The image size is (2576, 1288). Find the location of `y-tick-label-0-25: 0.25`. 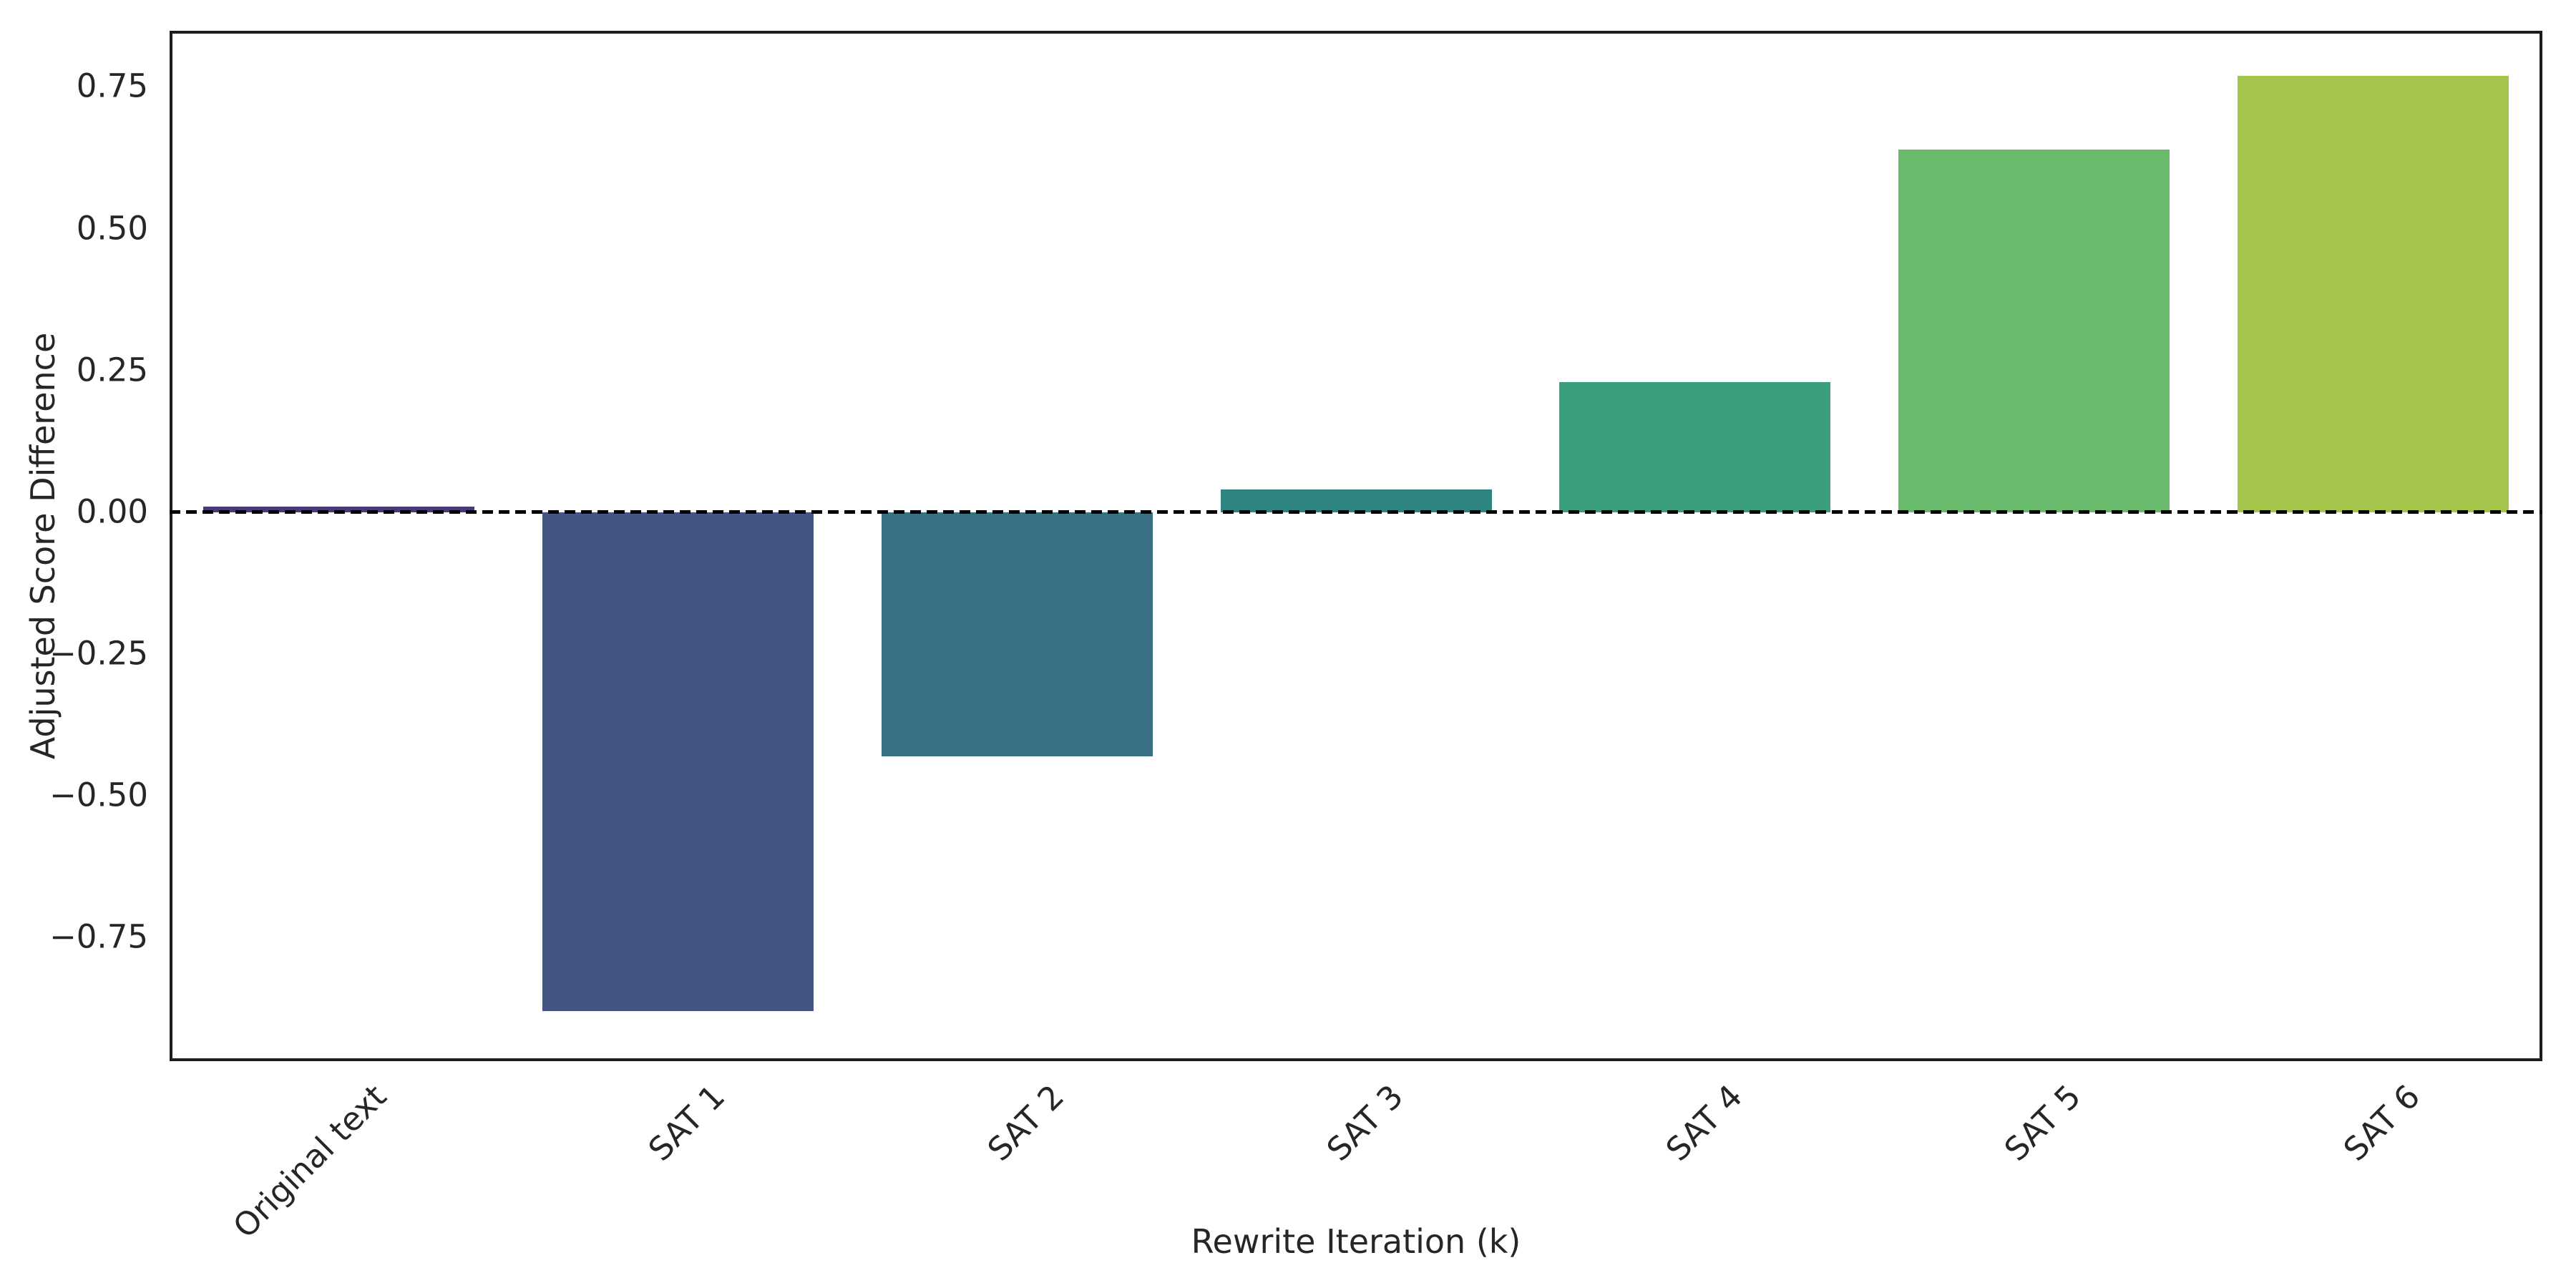

y-tick-label-0-25: 0.25 is located at coordinates (112, 370).